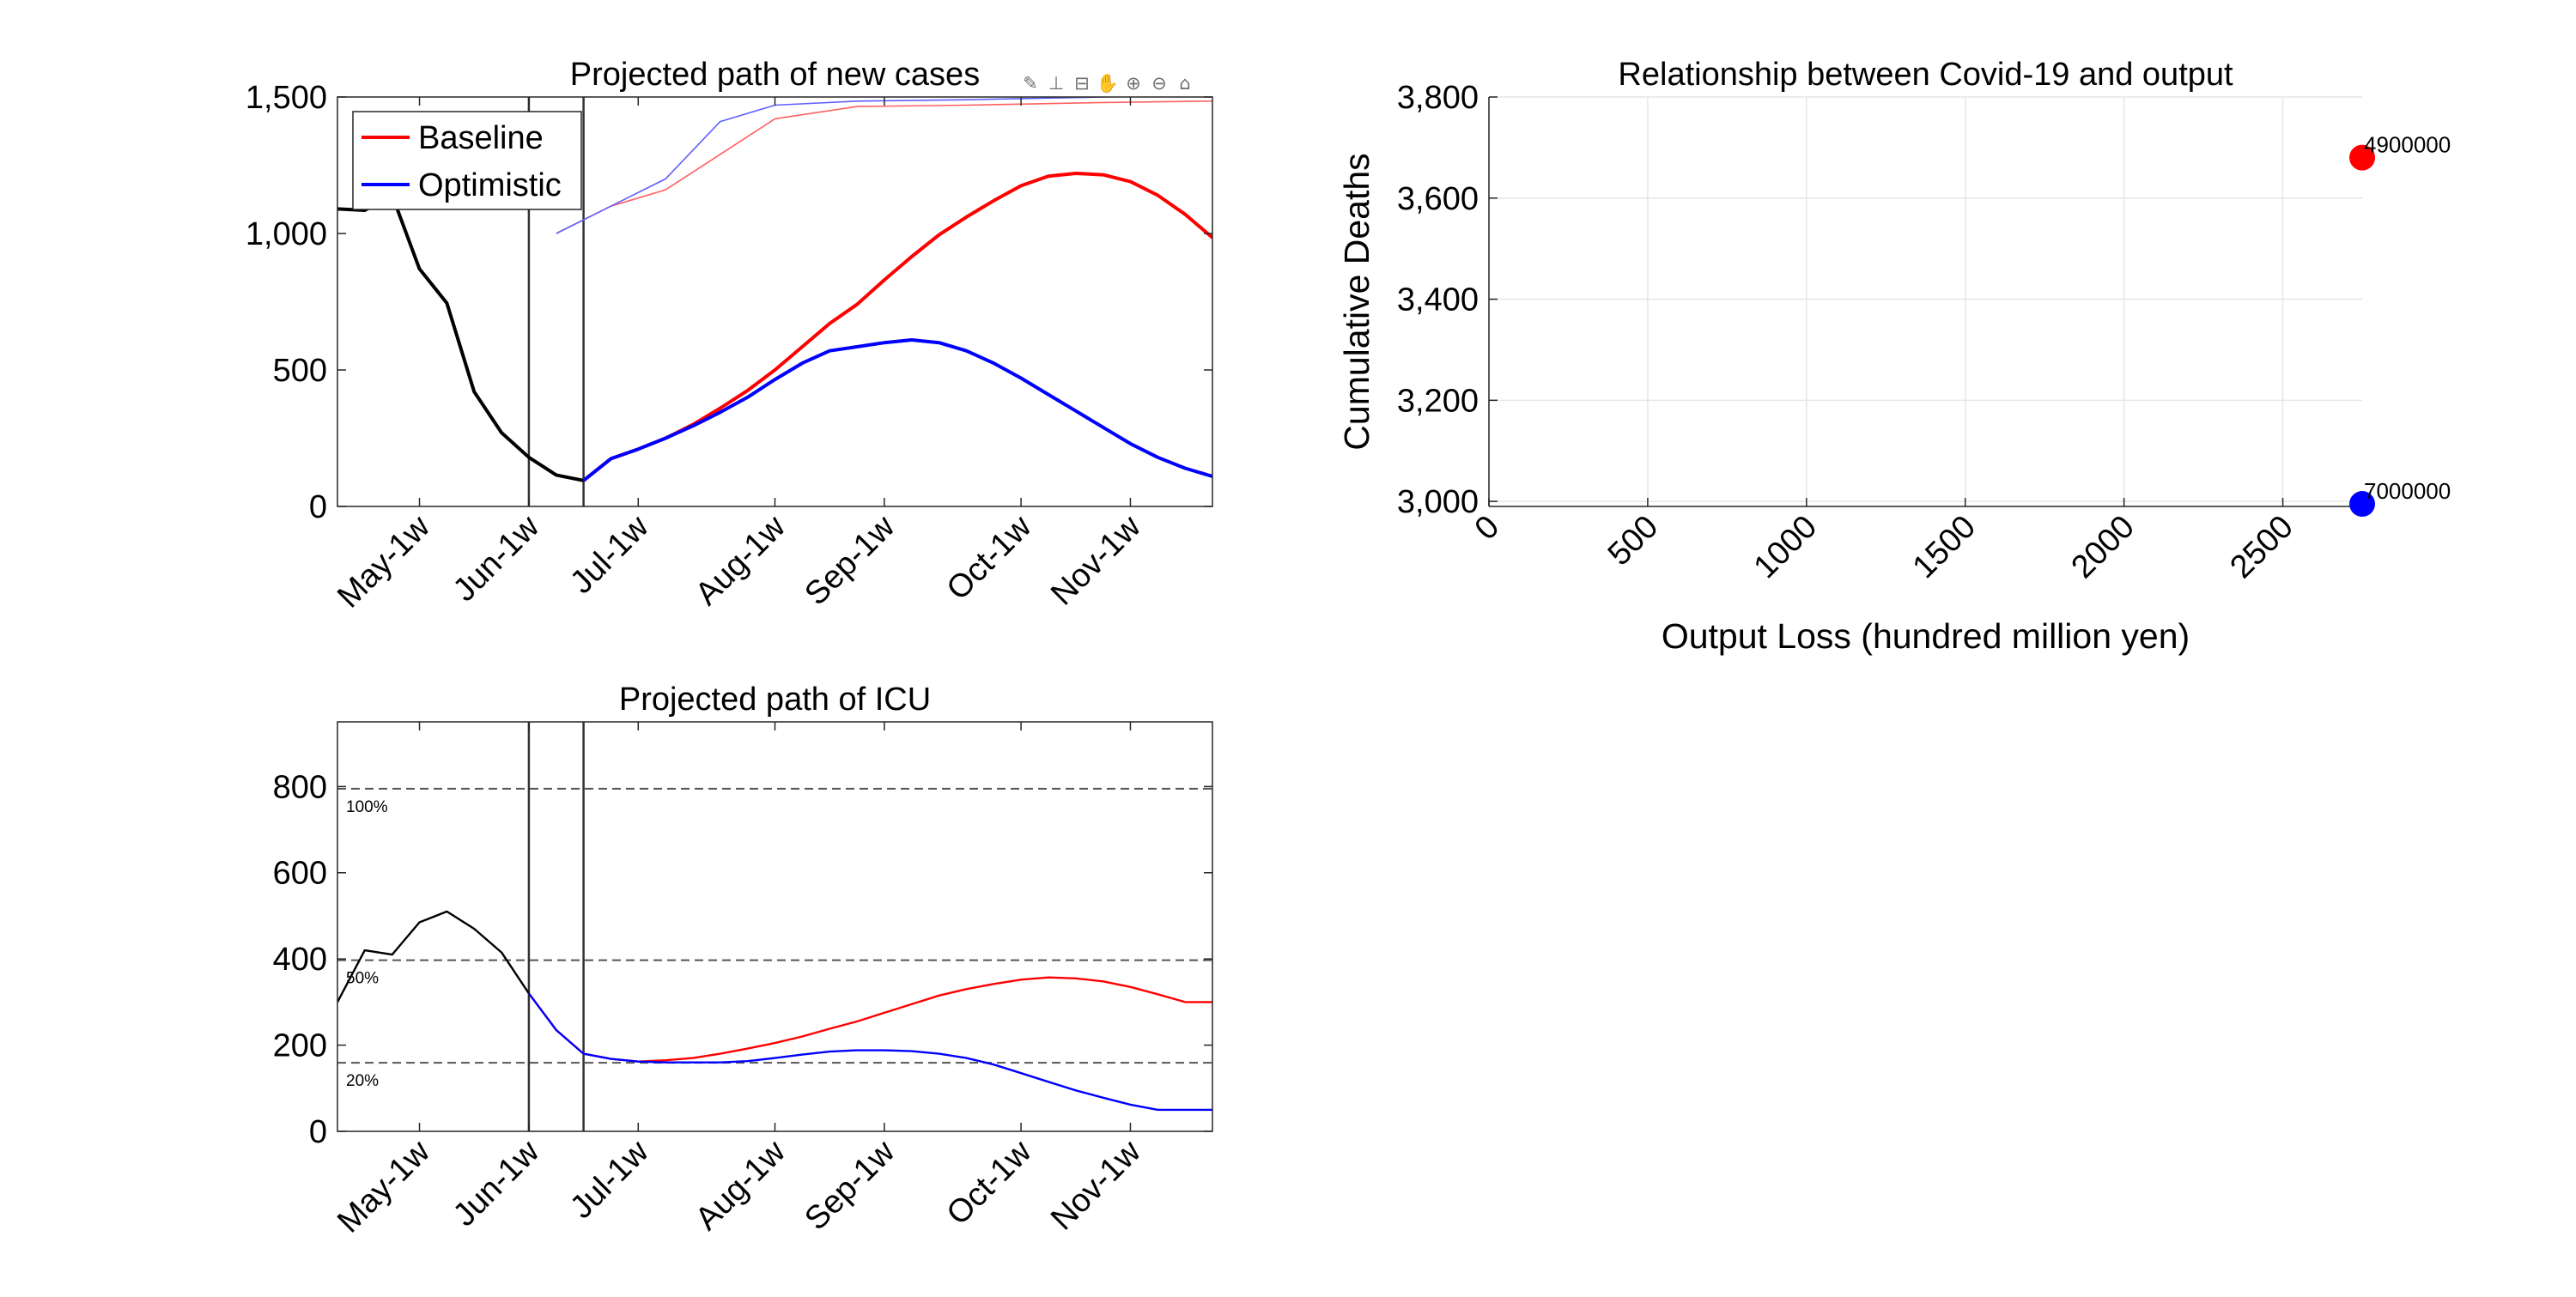 Image resolution: width=2576 pixels, height=1297 pixels. What do you see at coordinates (362, 1081) in the screenshot?
I see `reference-line-label: 20%` at bounding box center [362, 1081].